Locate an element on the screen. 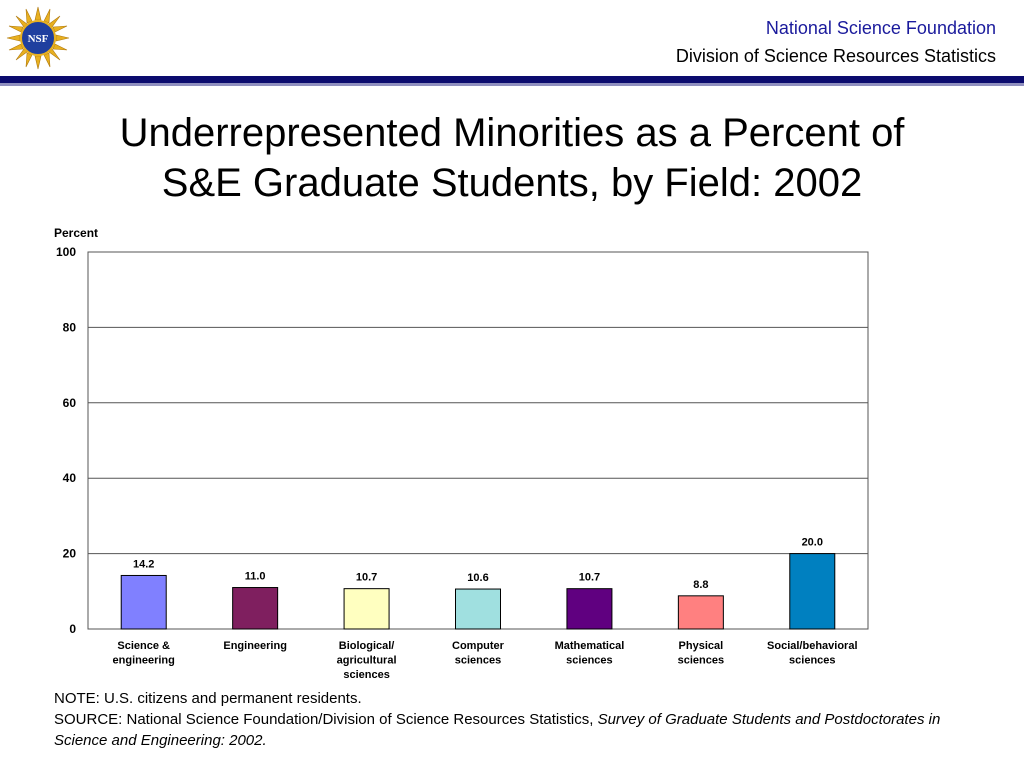 The width and height of the screenshot is (1024, 768). x-tick-label: Mathematical is located at coordinates (590, 646).